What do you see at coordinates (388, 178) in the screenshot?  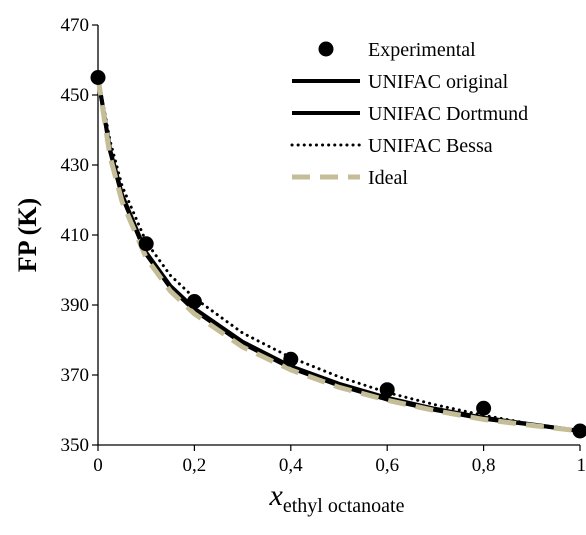 I see `legend-label-ideal: Ideal` at bounding box center [388, 178].